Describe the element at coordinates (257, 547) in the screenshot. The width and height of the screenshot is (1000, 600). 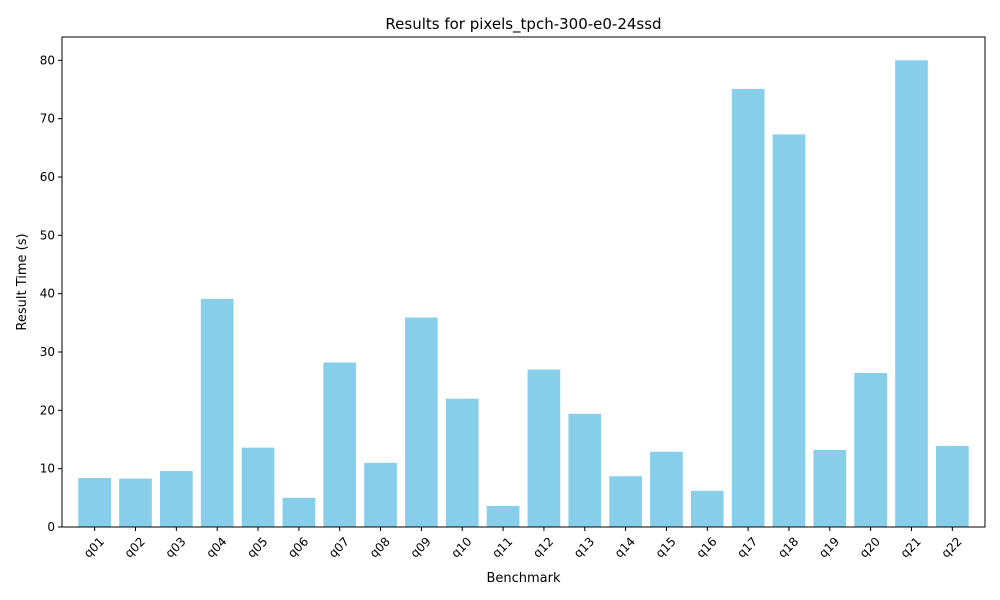
I see `x-tick-label: q05` at that location.